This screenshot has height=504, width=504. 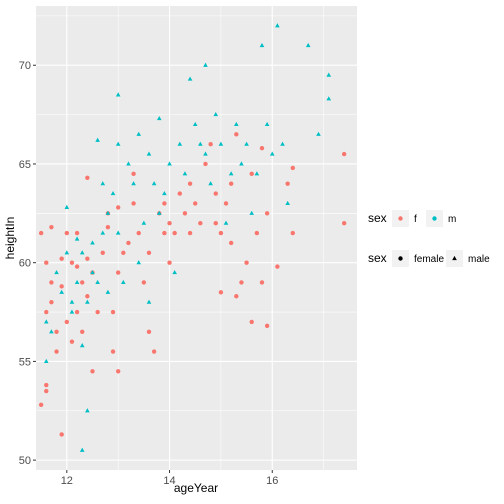 I want to click on legend-label-male: male, so click(x=479, y=259).